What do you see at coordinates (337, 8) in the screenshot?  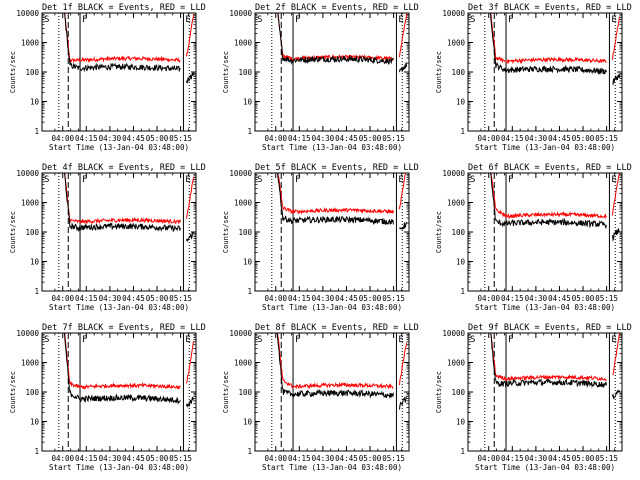 I see `panel-title: Det 2f BLACK = Events, RED = LLD` at bounding box center [337, 8].